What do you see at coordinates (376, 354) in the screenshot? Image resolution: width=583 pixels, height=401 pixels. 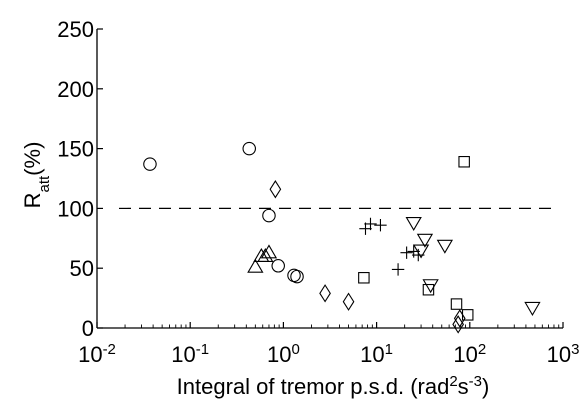 I see `x-tick-label: 10¹` at bounding box center [376, 354].